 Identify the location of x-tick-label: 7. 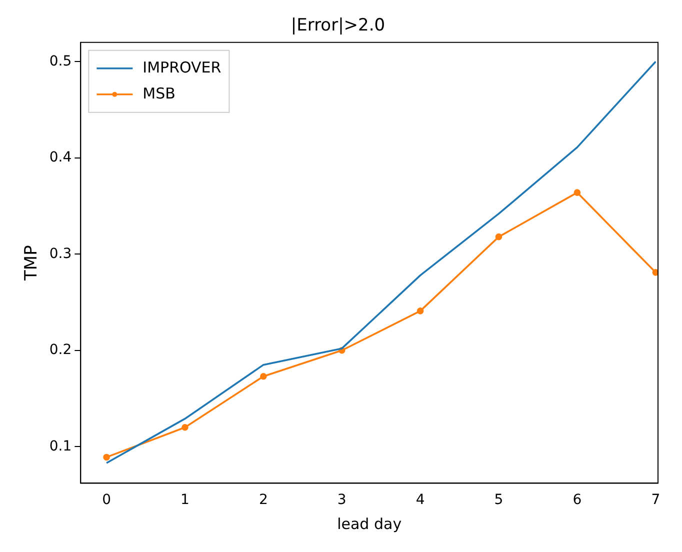
(655, 500).